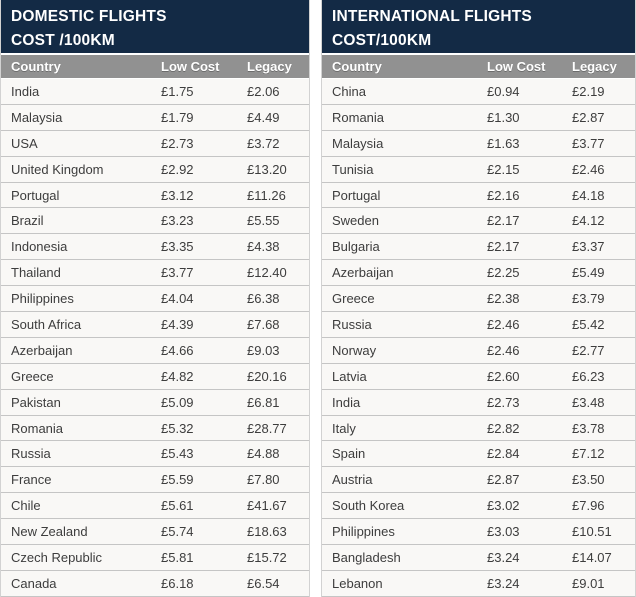 The width and height of the screenshot is (636, 597). What do you see at coordinates (382, 40) in the screenshot?
I see `international-title-line2: COST/100KM` at bounding box center [382, 40].